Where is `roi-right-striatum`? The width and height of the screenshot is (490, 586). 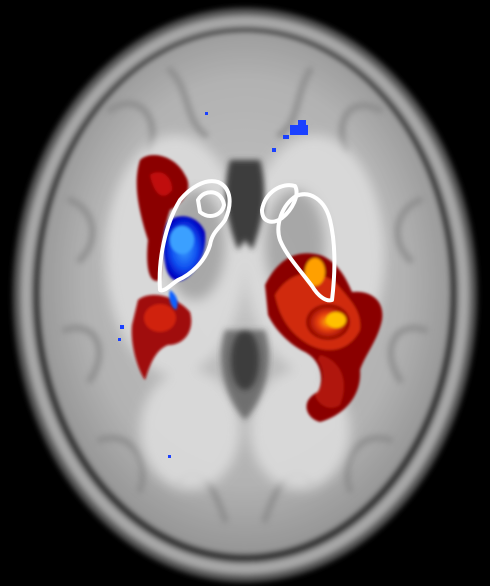
roi-right-striatum is located at coordinates (306, 247).